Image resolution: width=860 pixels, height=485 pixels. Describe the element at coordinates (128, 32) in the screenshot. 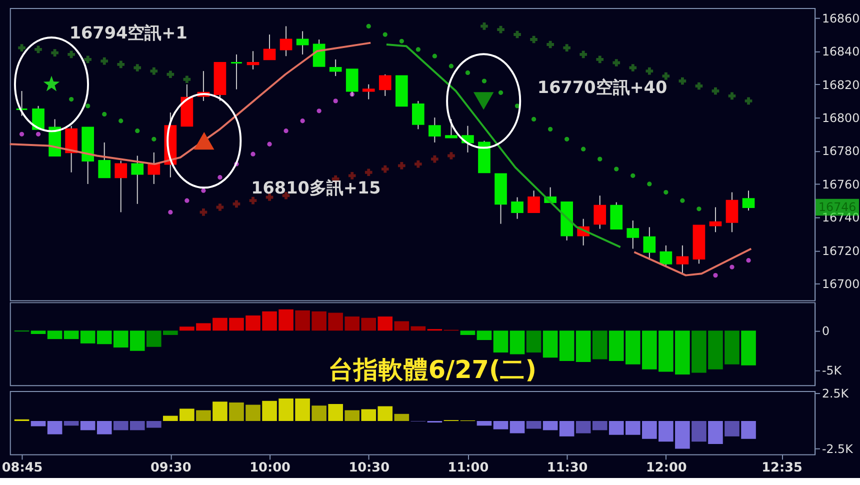

I see `annotation: 16794空訊+1` at that location.